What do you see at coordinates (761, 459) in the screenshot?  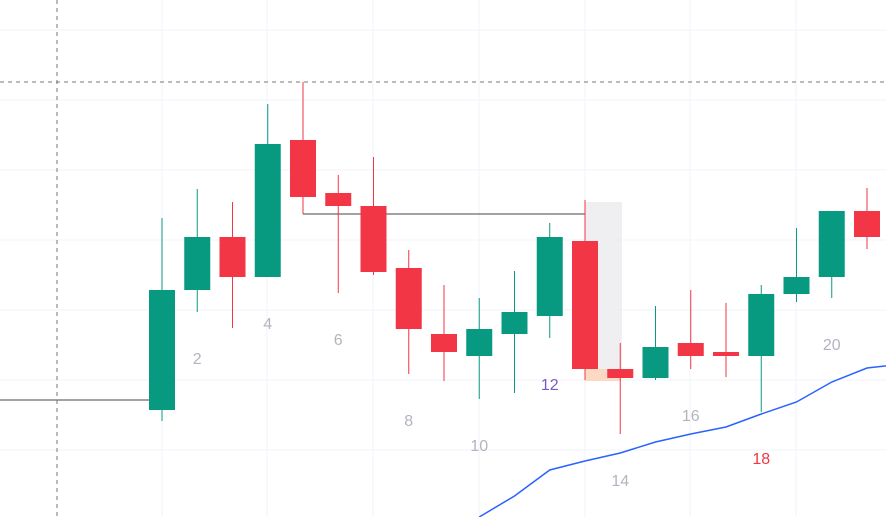 I see `bar-number: 18` at bounding box center [761, 459].